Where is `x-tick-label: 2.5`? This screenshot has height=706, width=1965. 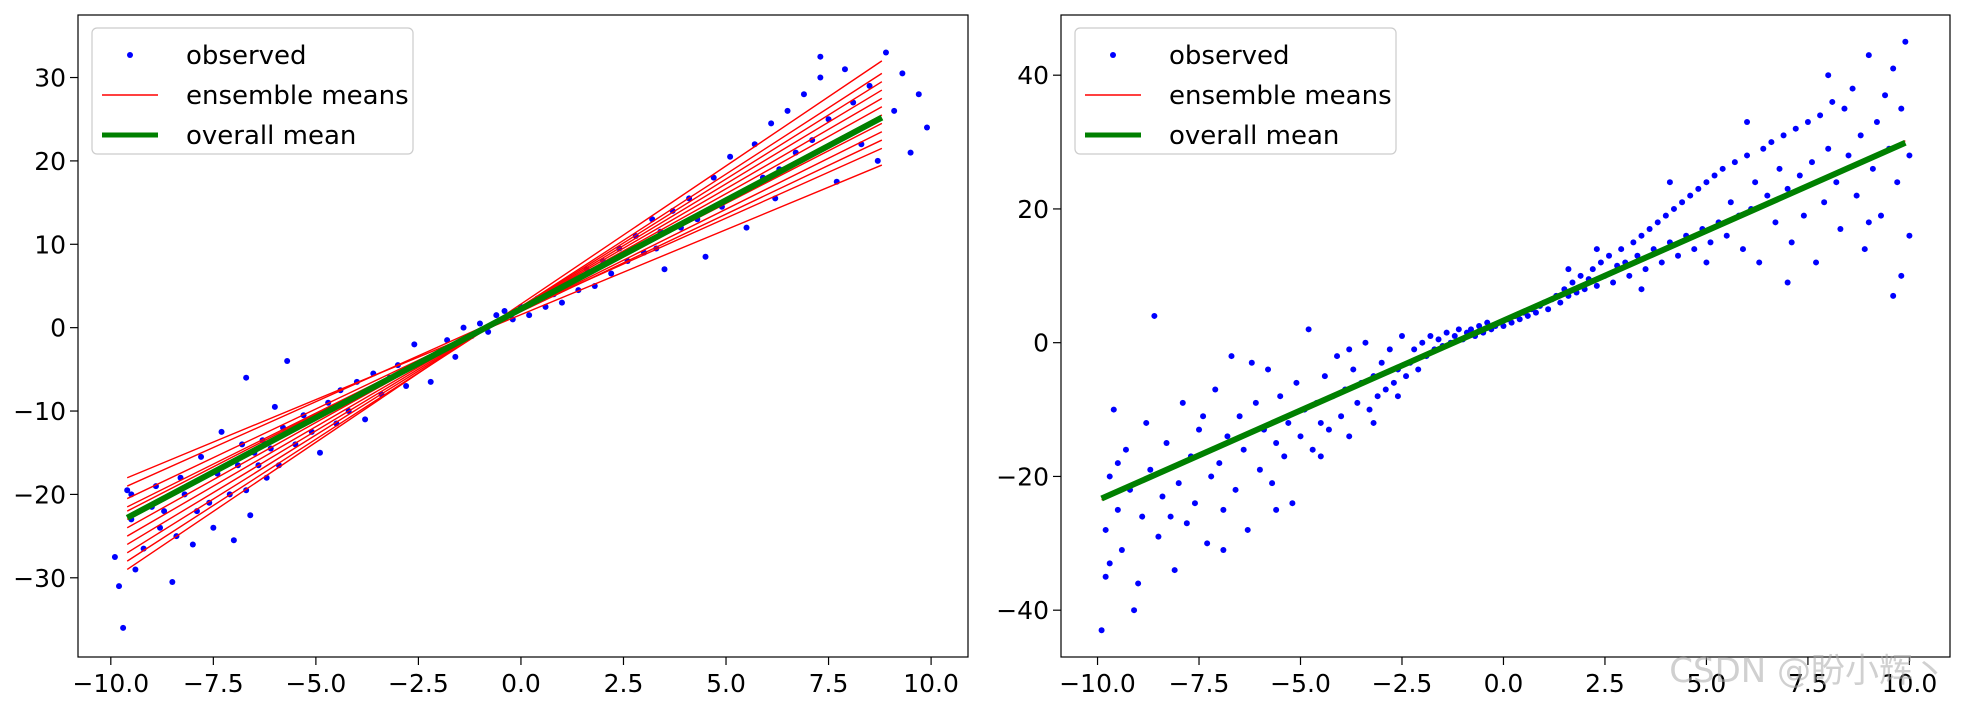
x-tick-label: 2.5 is located at coordinates (1605, 683).